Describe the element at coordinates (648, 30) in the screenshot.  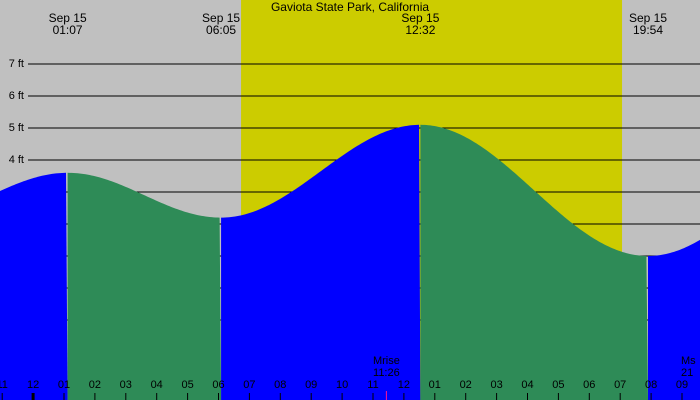
I see `event-time: 19:54` at that location.